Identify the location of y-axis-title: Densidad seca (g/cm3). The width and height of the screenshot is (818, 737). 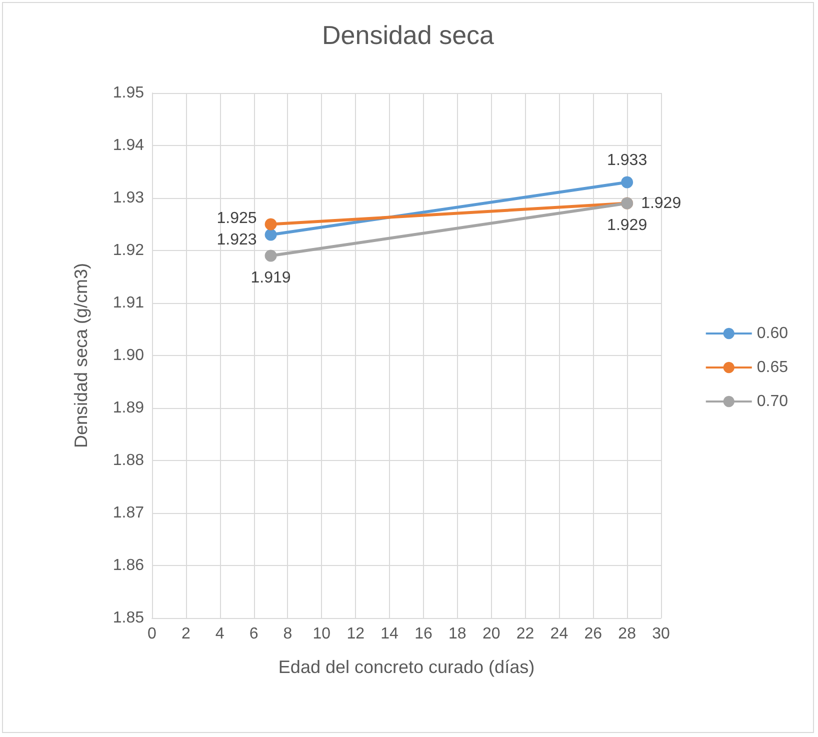
(81, 355).